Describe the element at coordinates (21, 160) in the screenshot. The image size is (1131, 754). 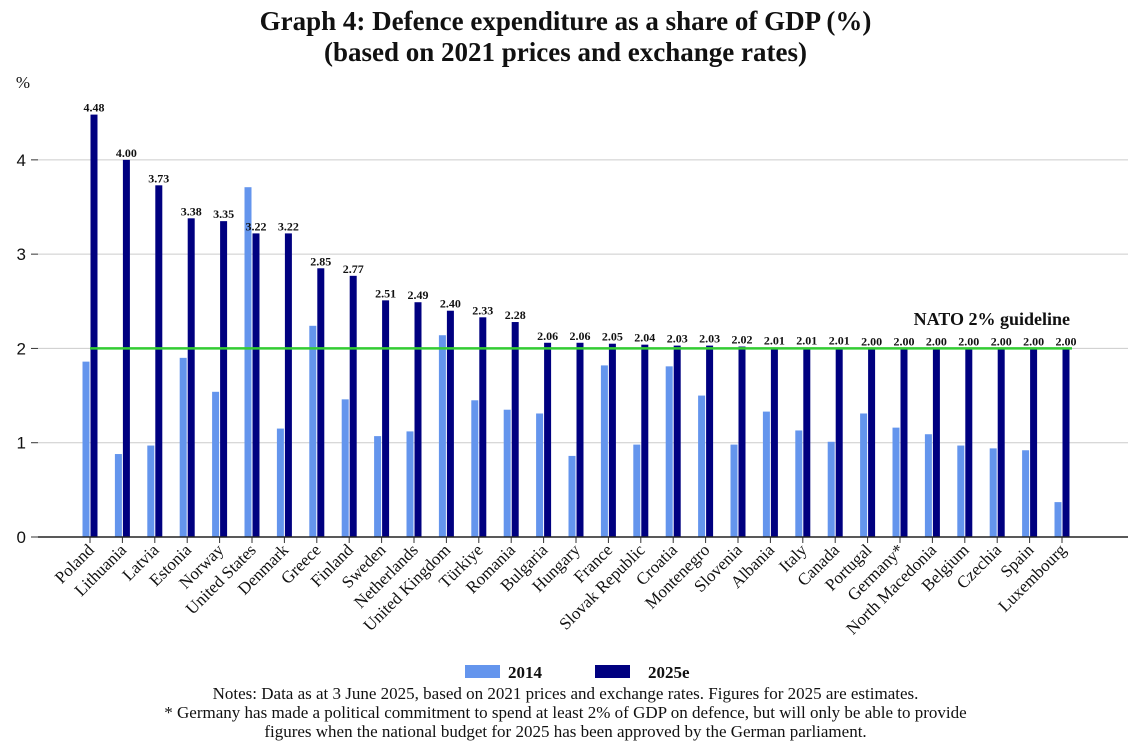
I see `y-tick-label: 4` at that location.